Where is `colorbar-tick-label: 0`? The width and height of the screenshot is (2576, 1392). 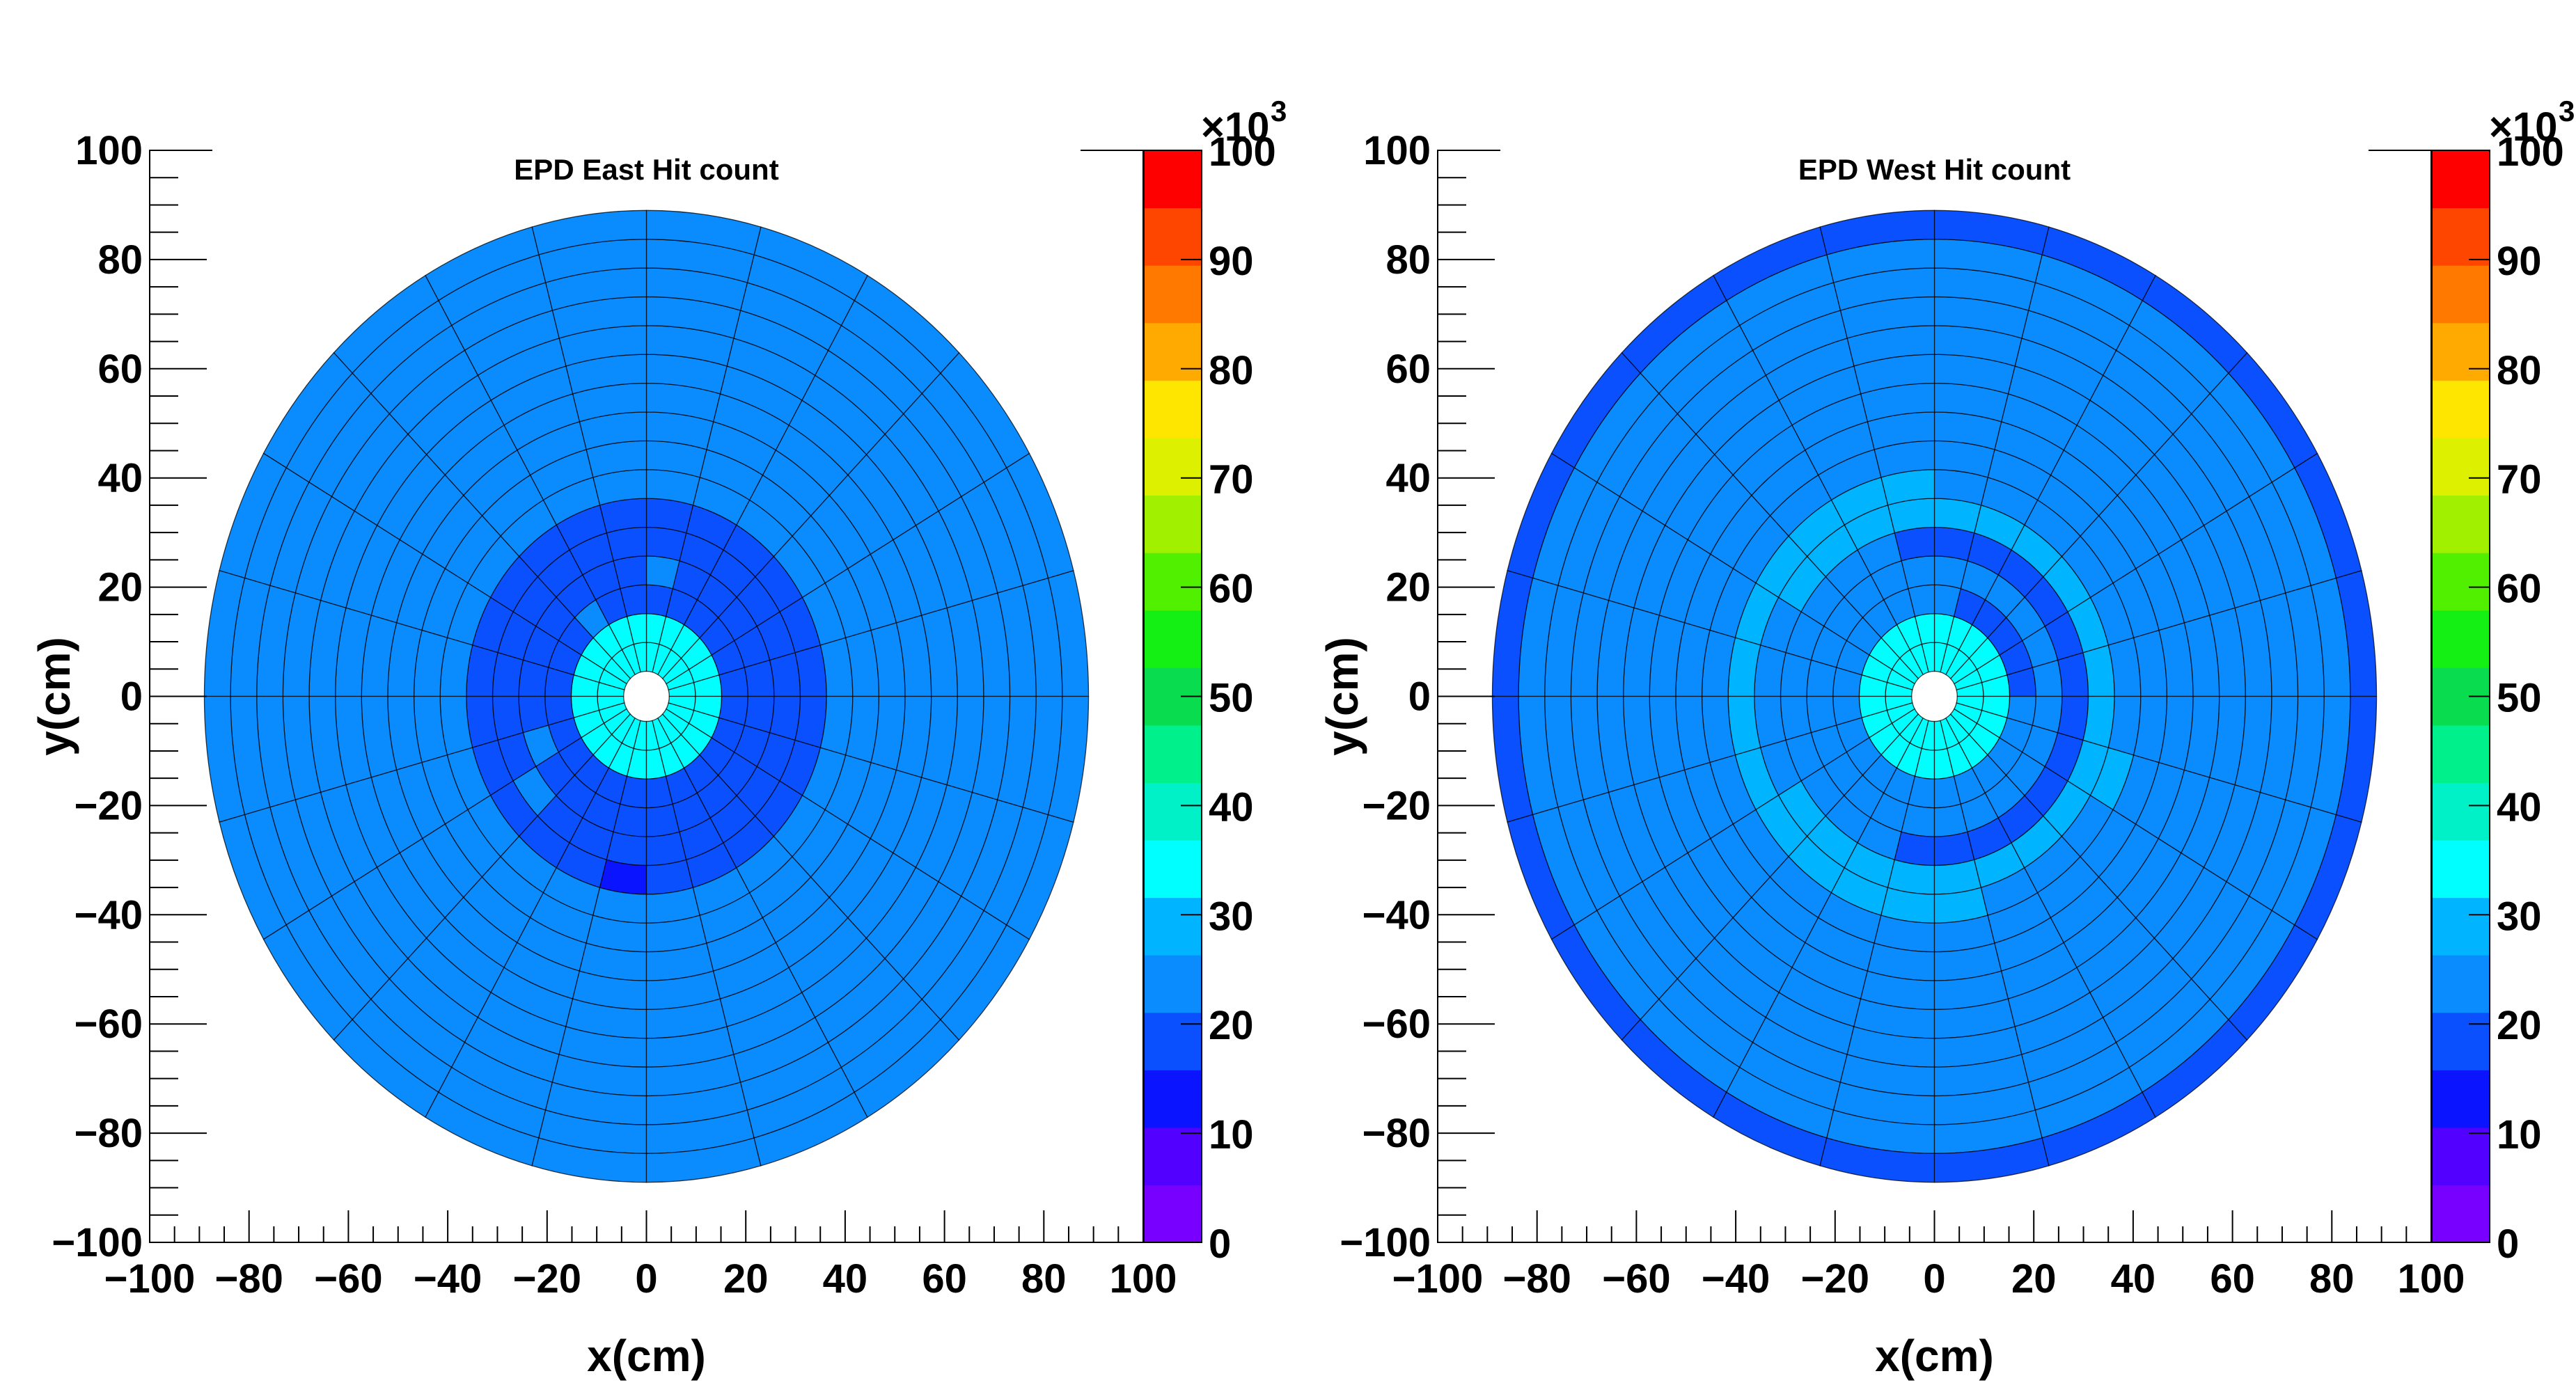 colorbar-tick-label: 0 is located at coordinates (2508, 1244).